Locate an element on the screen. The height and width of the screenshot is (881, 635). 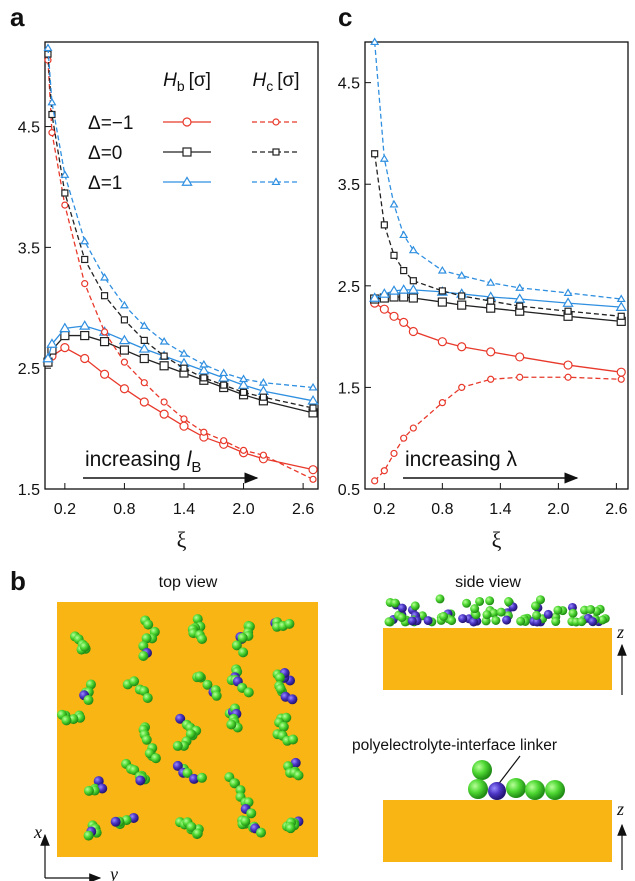
annotation-symbol: l is located at coordinates (190, 459).